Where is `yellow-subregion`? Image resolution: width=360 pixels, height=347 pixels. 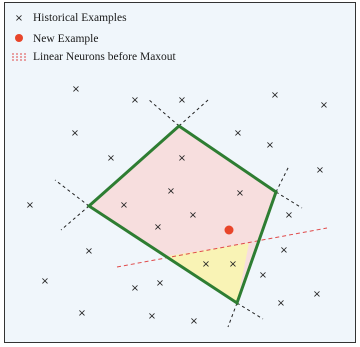
yellow-subregion is located at coordinates (208, 273).